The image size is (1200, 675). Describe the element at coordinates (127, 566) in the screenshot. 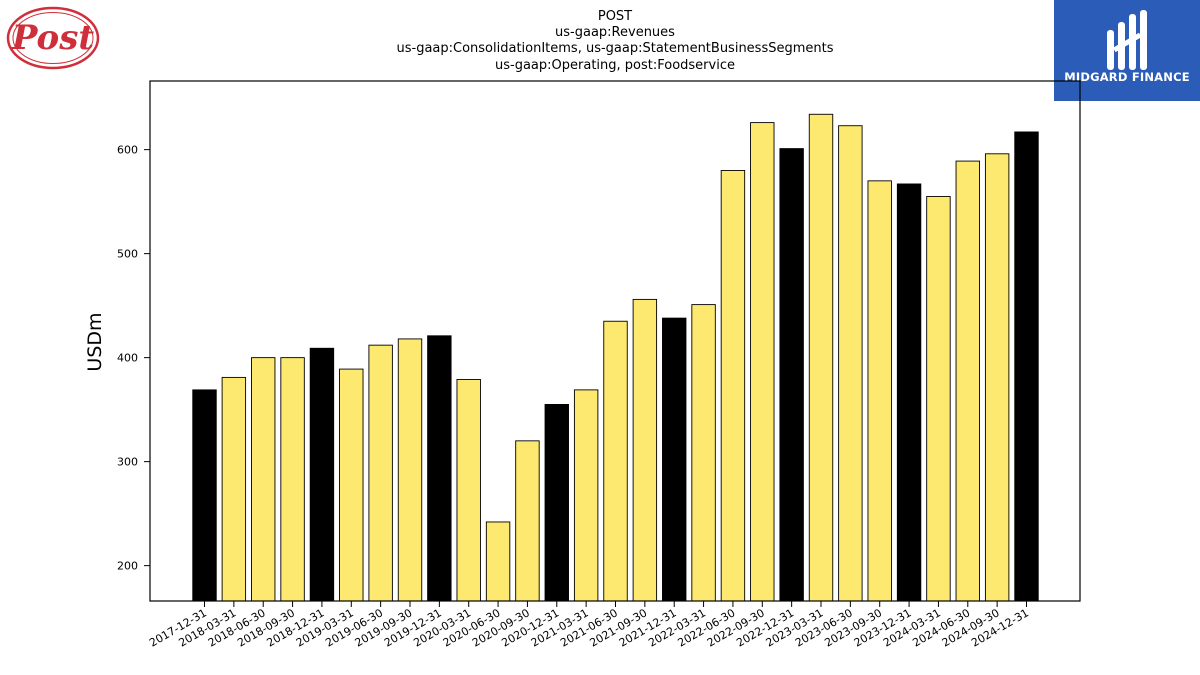

I see `y-tick-label: 200` at that location.